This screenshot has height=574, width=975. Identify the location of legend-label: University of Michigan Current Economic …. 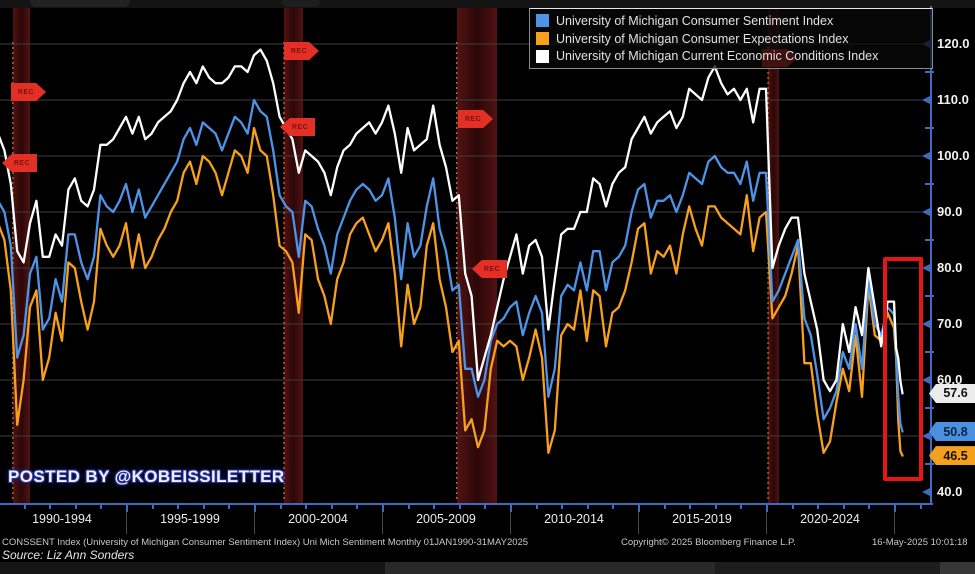
(717, 56).